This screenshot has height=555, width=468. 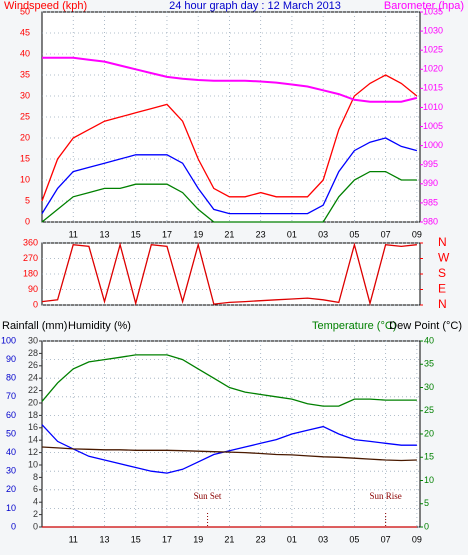 I want to click on y-tick-label: 70, so click(x=11, y=396).